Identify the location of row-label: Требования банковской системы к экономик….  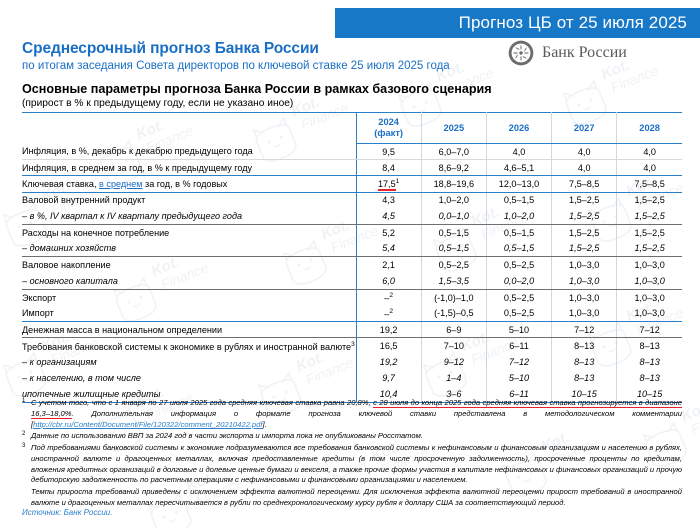
(188, 346).